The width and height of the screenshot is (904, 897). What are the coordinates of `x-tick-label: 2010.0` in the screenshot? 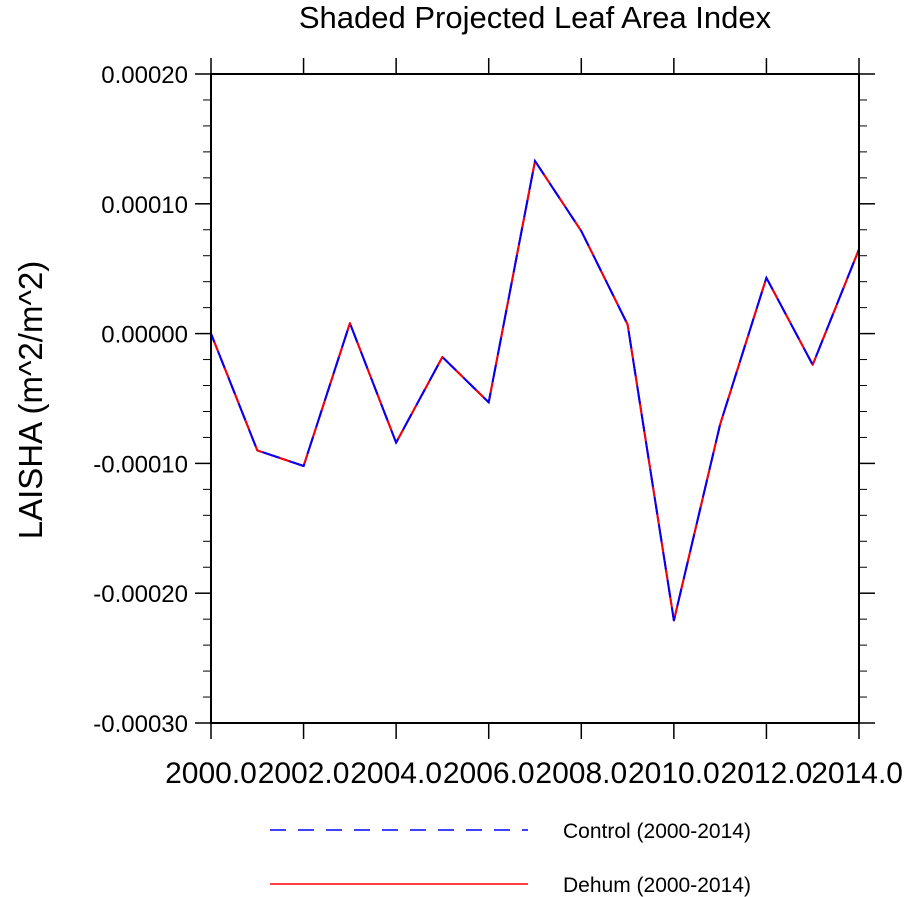 It's located at (674, 773).